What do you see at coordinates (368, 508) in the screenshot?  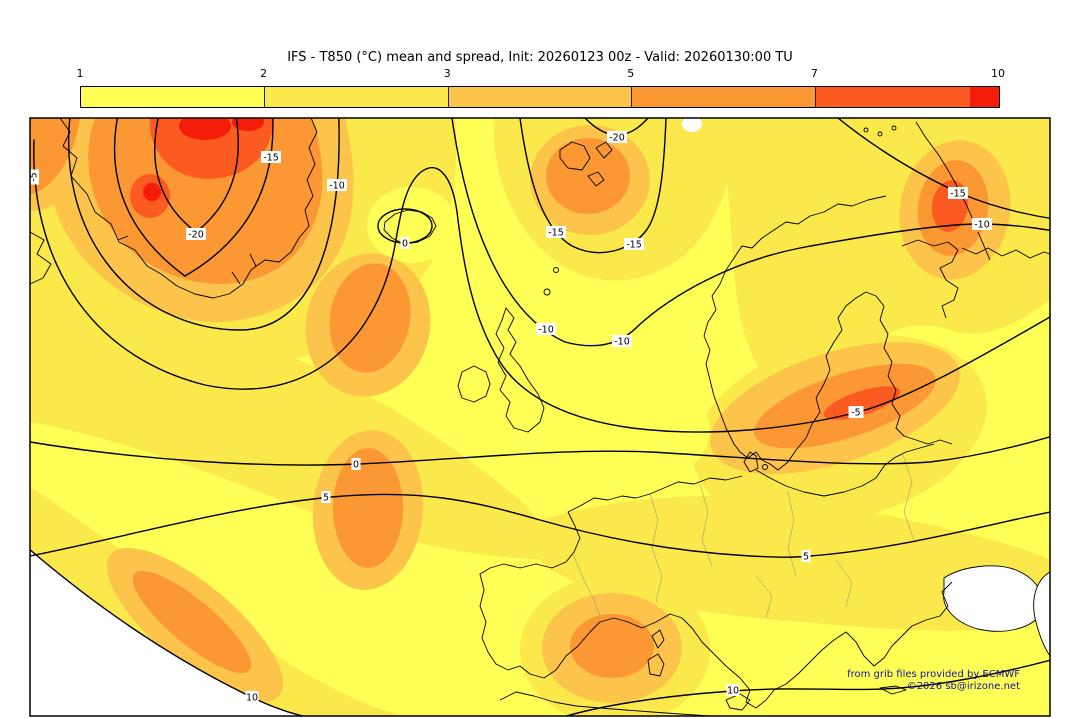 I see `spread-region-orange-biscay` at bounding box center [368, 508].